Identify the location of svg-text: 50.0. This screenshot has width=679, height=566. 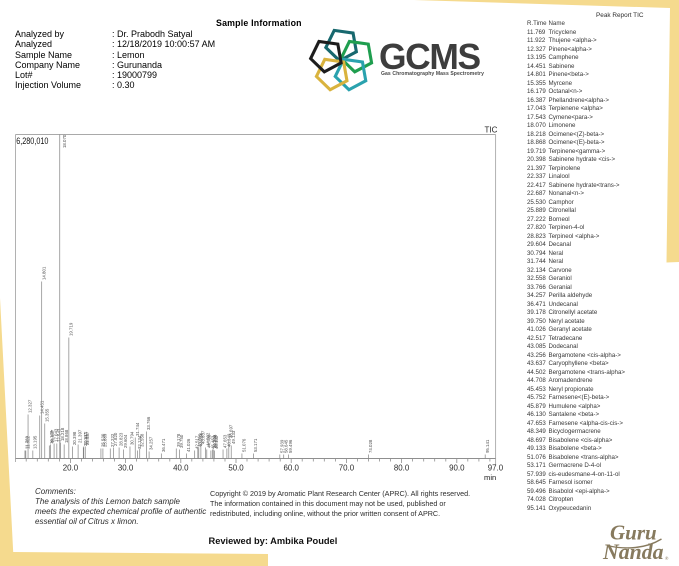
(236, 468).